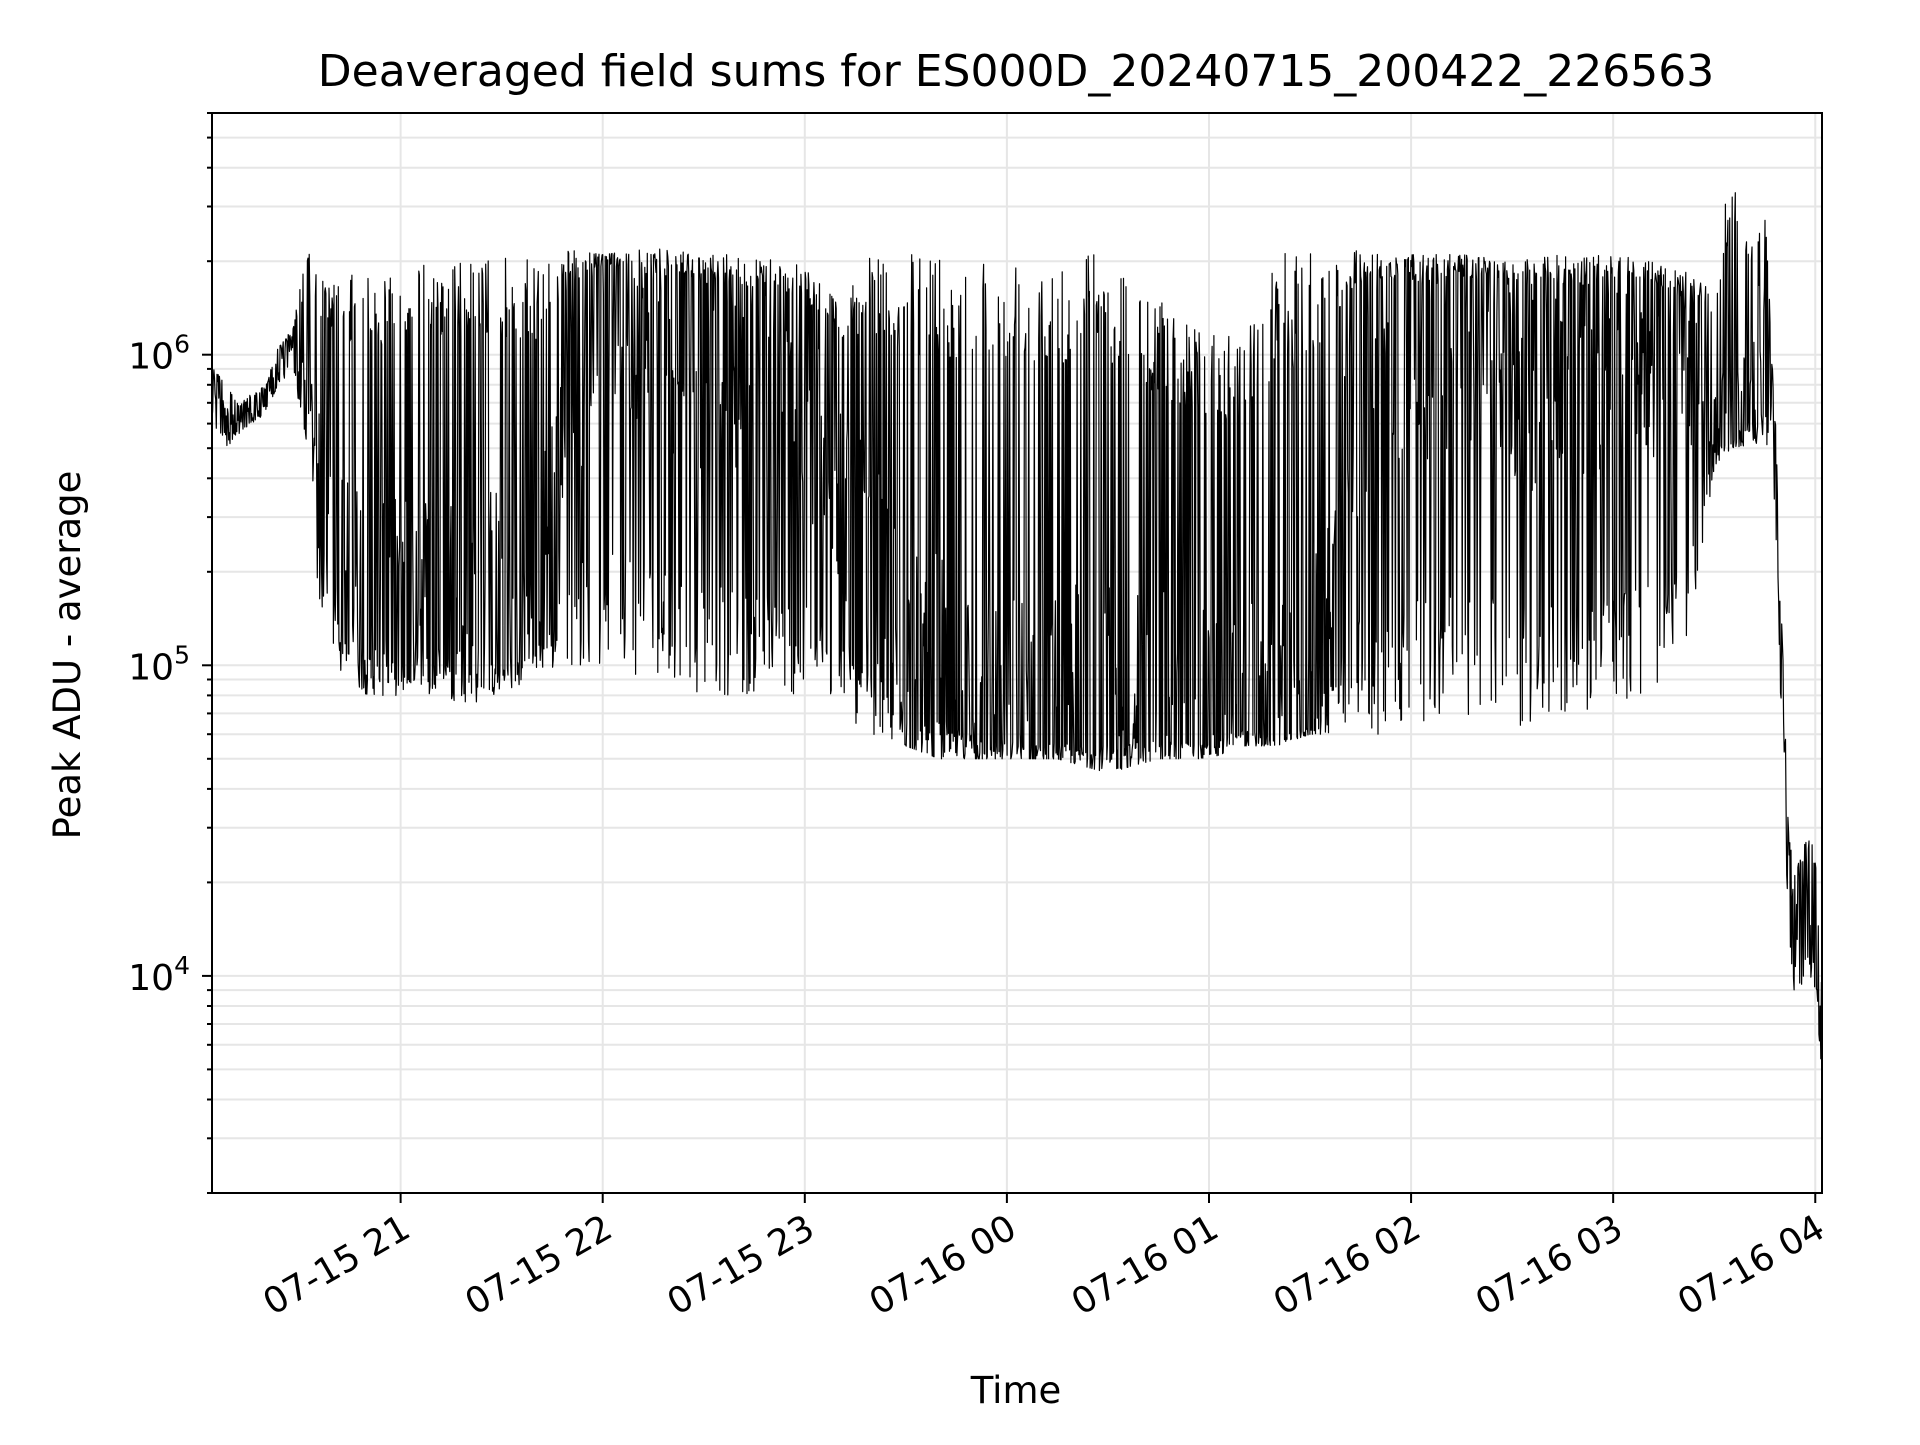 The image size is (1920, 1445). Describe the element at coordinates (1016, 1390) in the screenshot. I see `x-axis-label: Time` at that location.